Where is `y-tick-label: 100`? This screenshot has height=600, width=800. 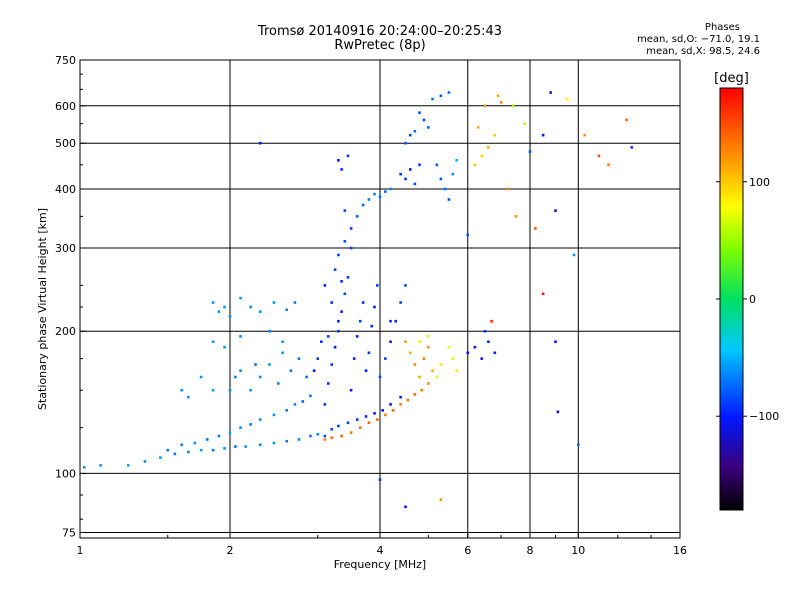 y-tick-label: 100 is located at coordinates (65, 473).